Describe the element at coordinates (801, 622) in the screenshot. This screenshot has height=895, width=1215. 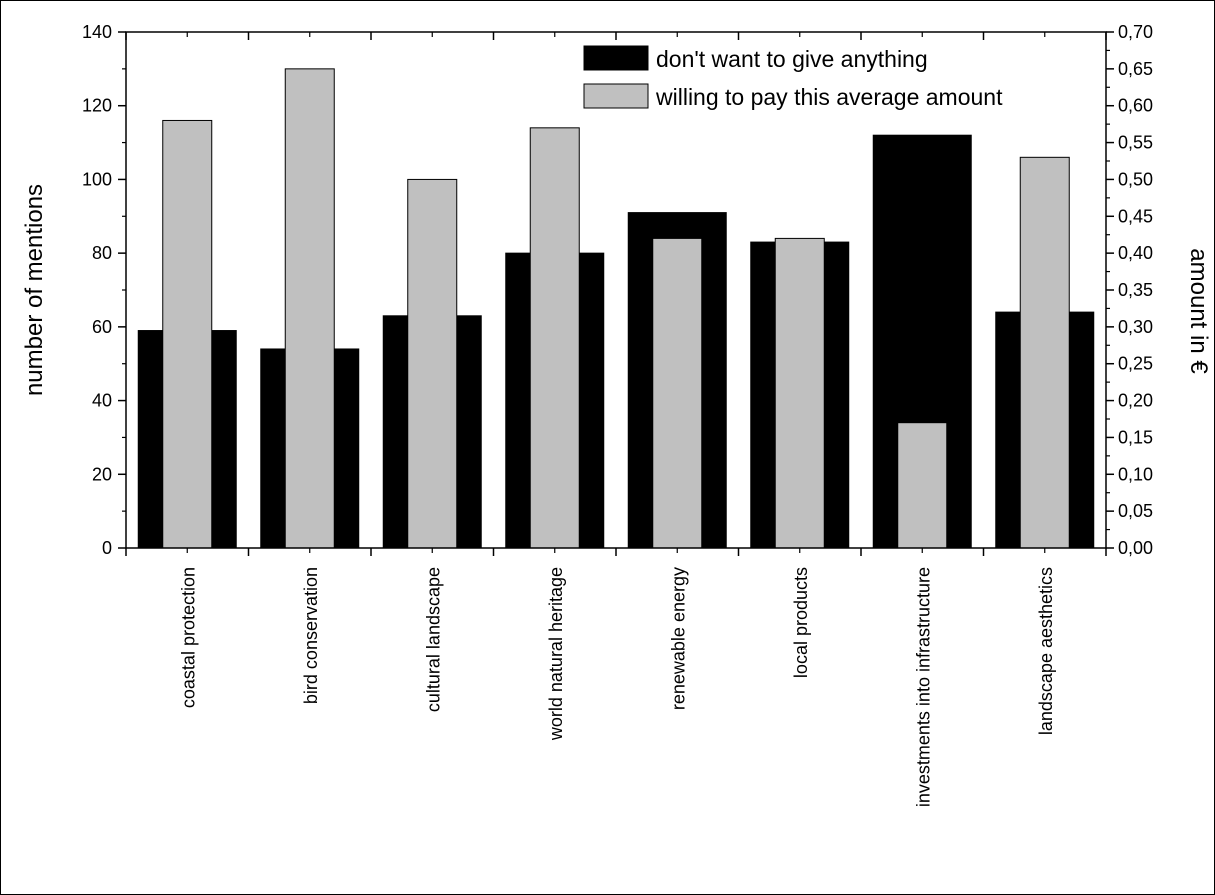
I see `category-label: local products` at that location.